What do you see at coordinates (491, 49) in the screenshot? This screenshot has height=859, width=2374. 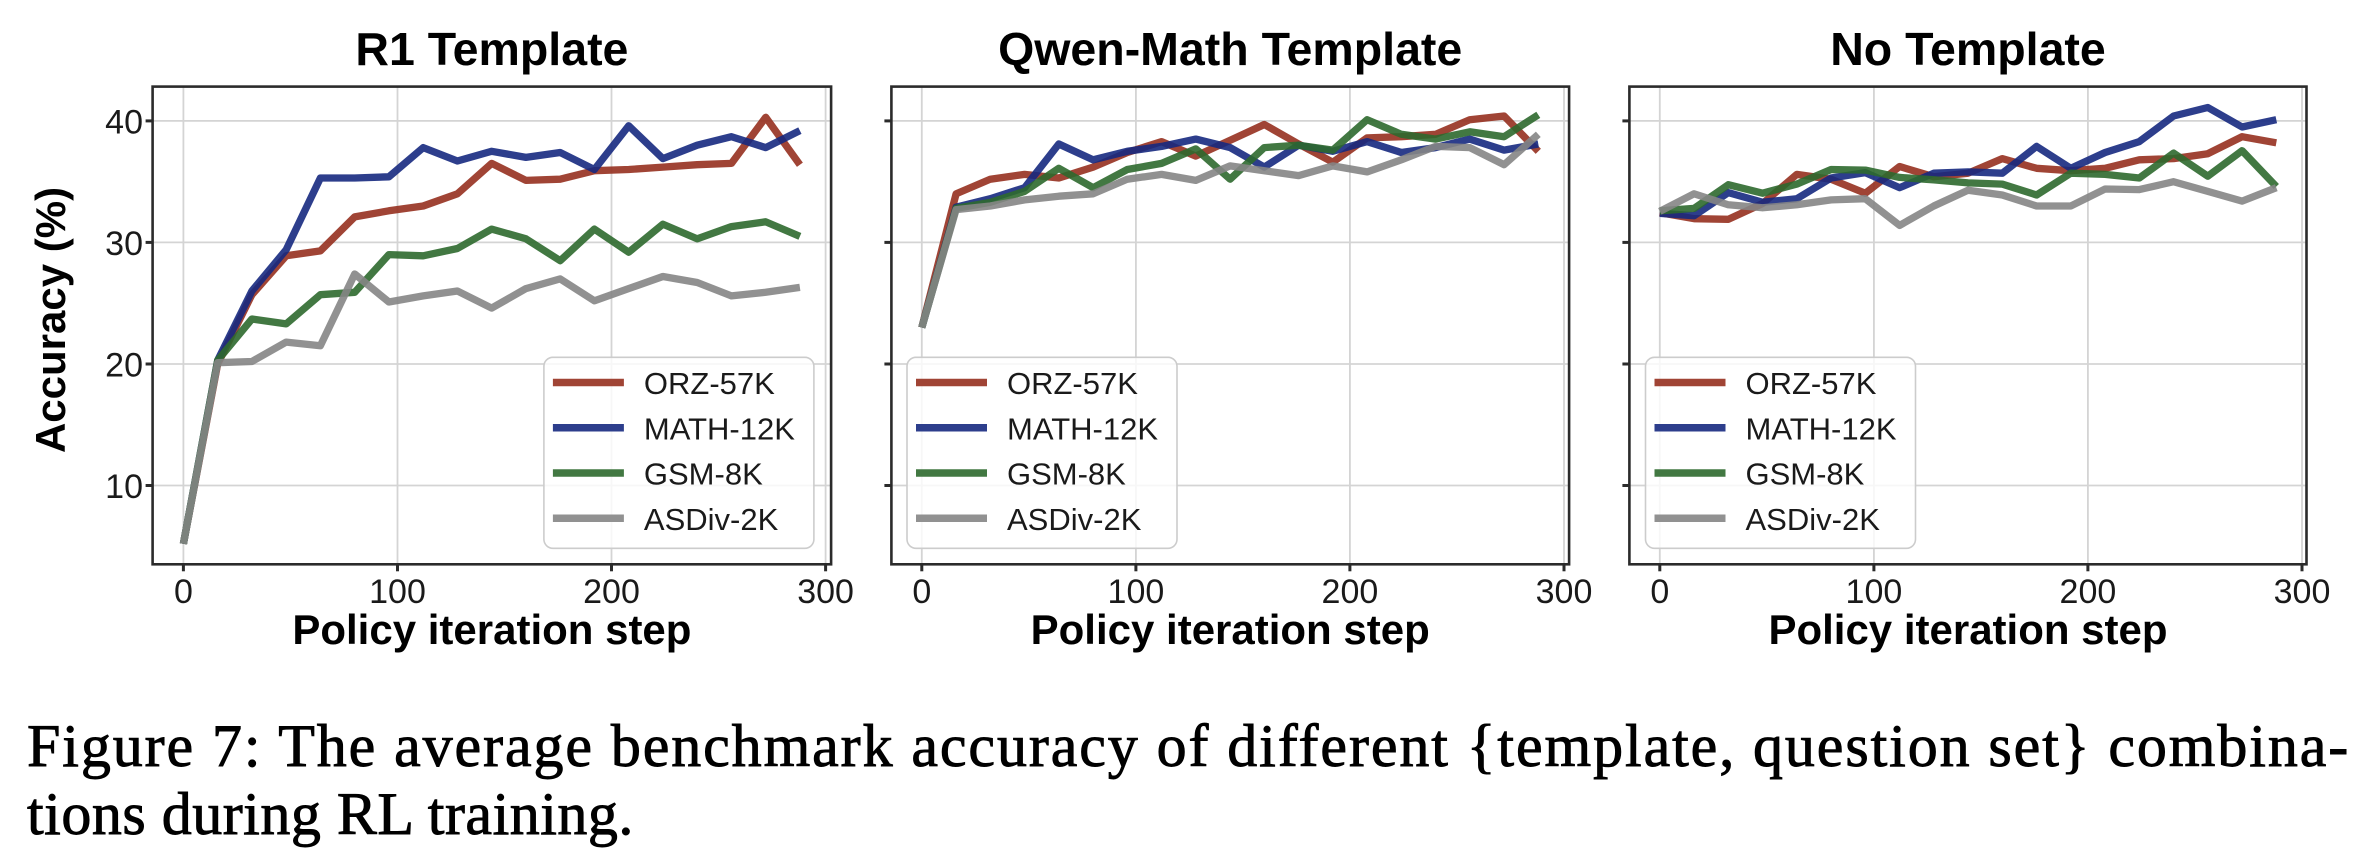 I see `svg-text: R1 Template` at bounding box center [491, 49].